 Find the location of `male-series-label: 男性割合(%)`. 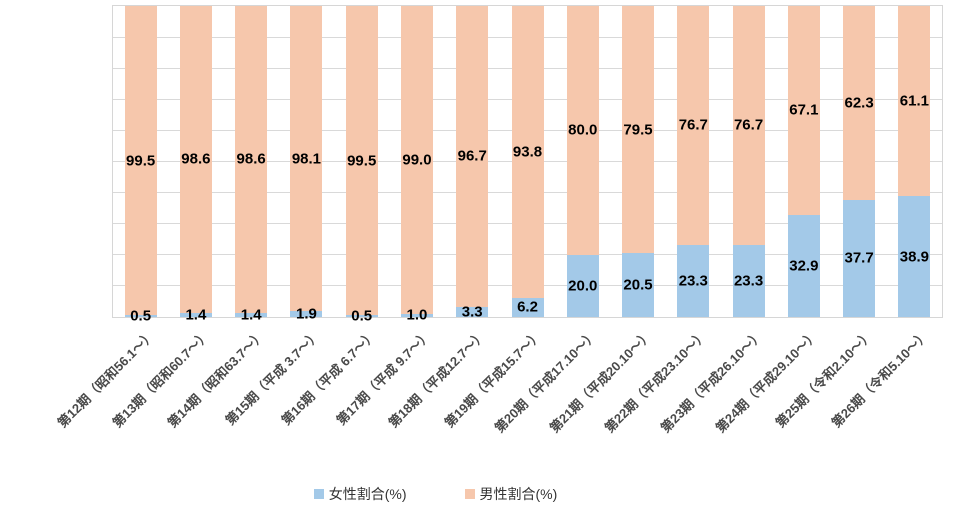

male-series-label: 男性割合(%) is located at coordinates (518, 494).